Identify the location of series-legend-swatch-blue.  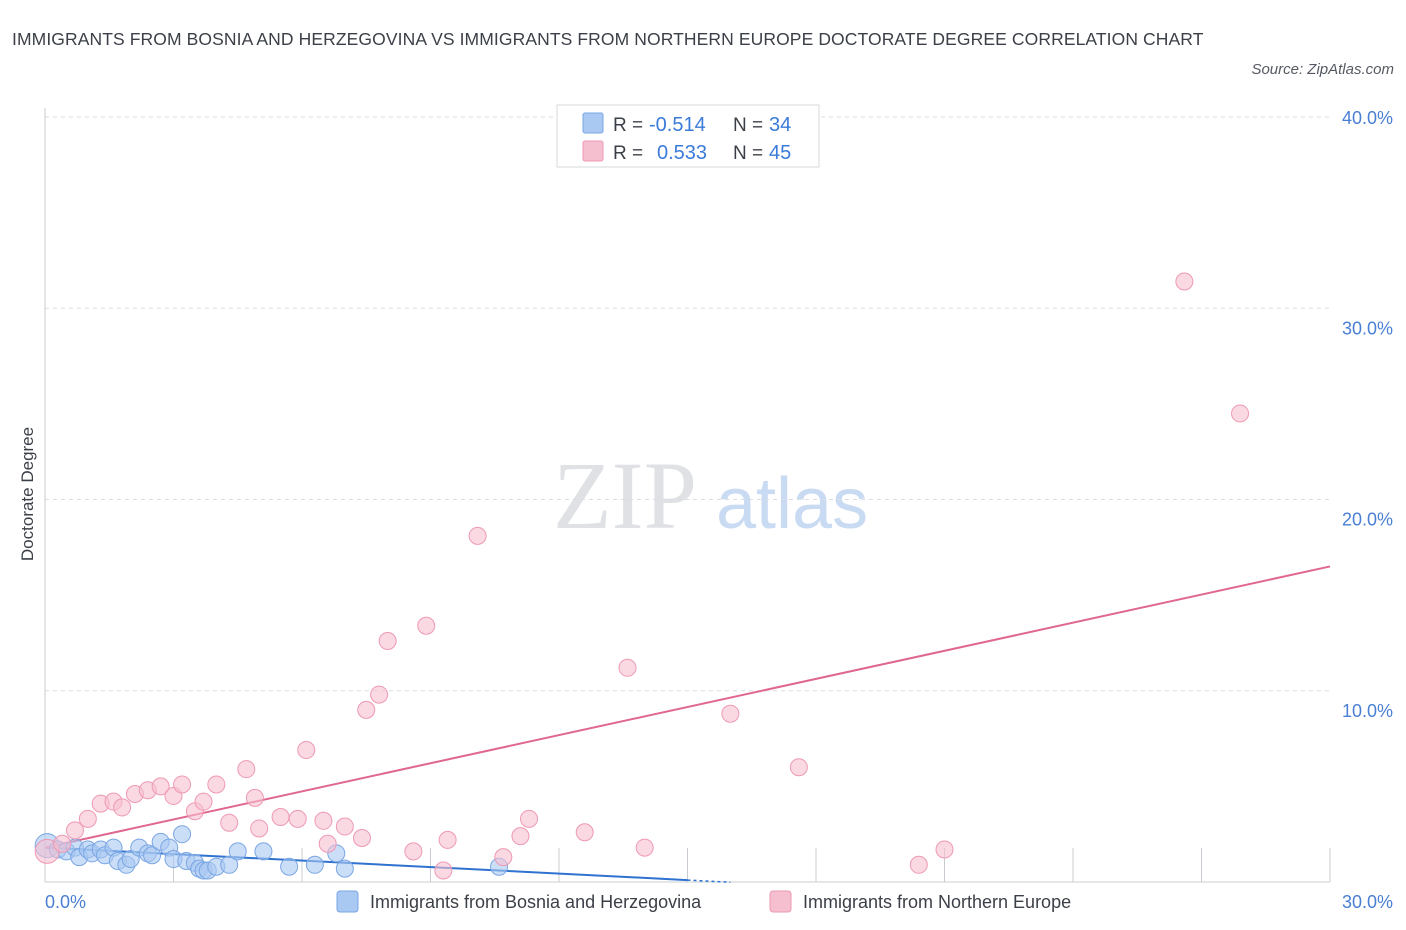
(347, 901).